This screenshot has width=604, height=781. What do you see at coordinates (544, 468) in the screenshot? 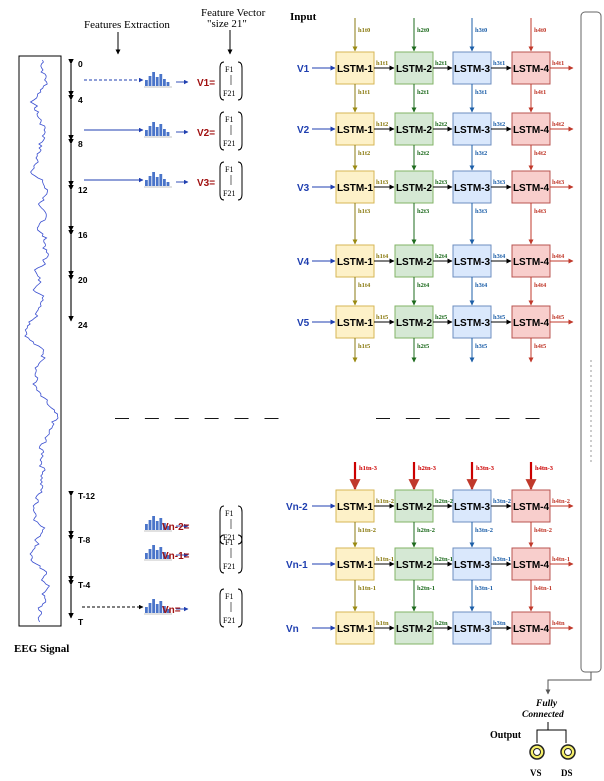
I see `hidden-state-label: h4tn-3` at bounding box center [544, 468].